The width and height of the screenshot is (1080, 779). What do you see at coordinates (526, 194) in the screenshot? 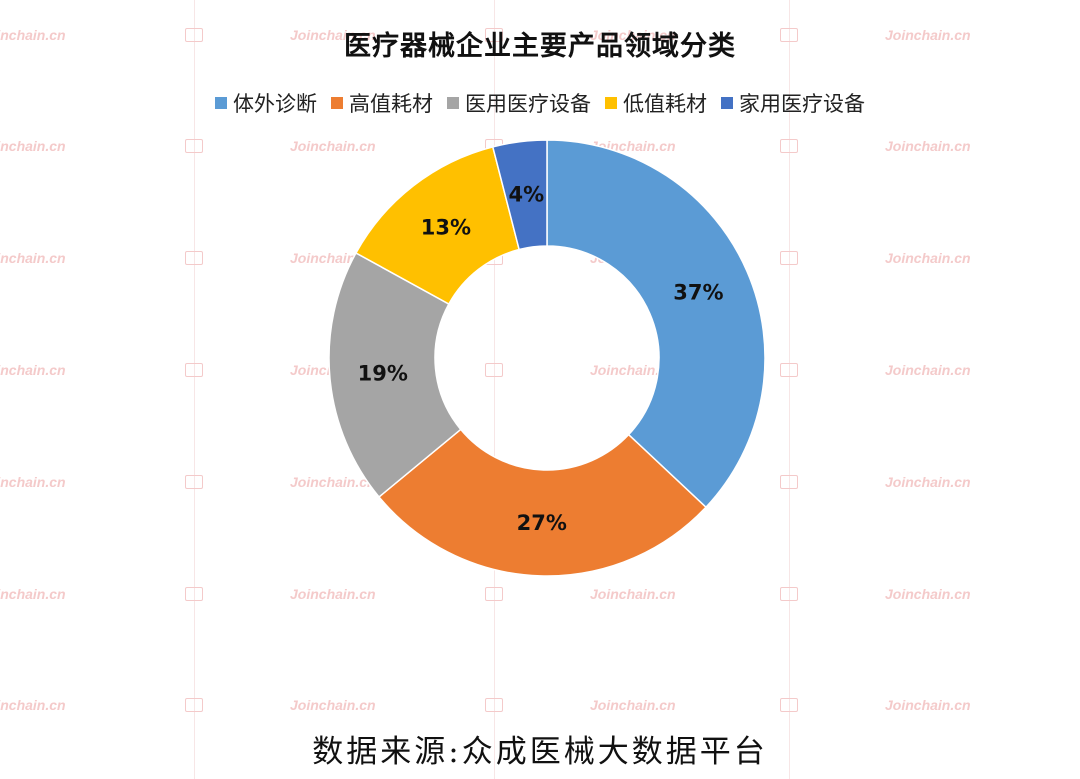
I see `slice-value-label: 4%` at bounding box center [526, 194].